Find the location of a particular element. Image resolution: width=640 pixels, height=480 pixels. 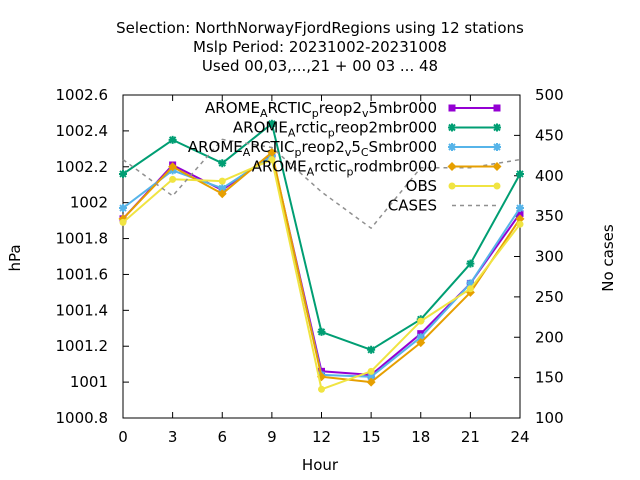

y2-tick-label: 400 is located at coordinates (549, 176).